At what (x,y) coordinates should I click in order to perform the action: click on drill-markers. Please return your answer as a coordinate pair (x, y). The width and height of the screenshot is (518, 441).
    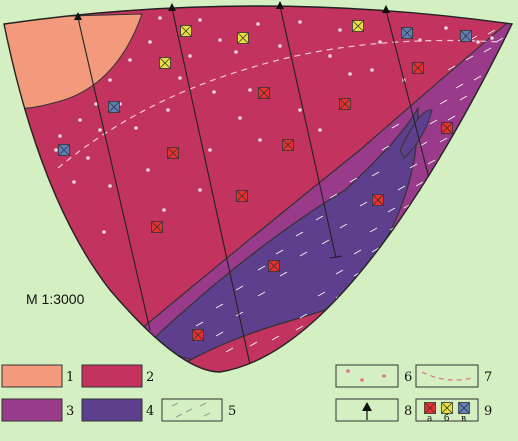
    Looking at the image, I should click on (232, 10).